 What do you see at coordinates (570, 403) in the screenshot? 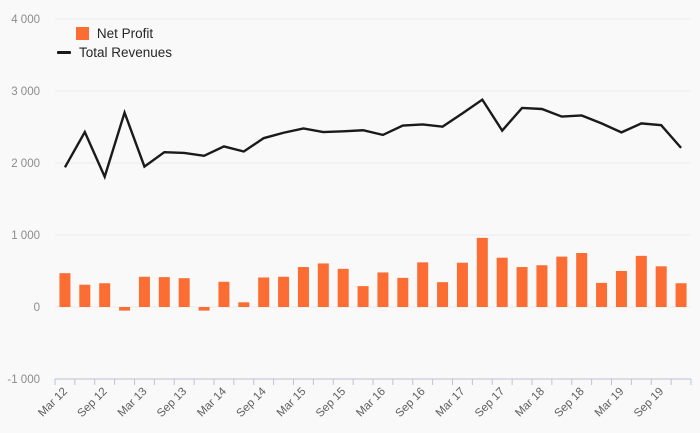
I see `x-axis-label: Sep 18` at bounding box center [570, 403].